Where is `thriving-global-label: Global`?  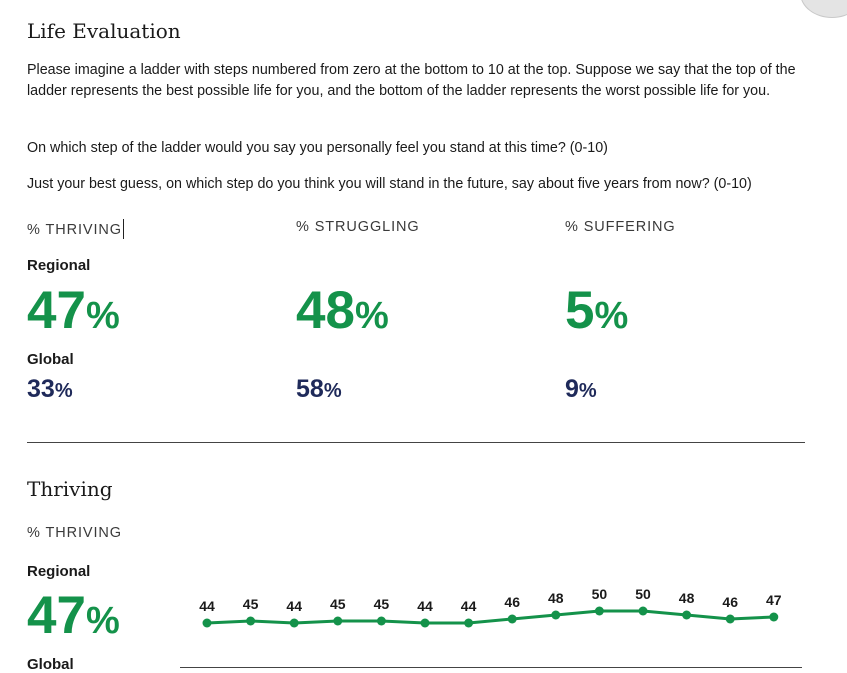 thriving-global-label: Global is located at coordinates (50, 664).